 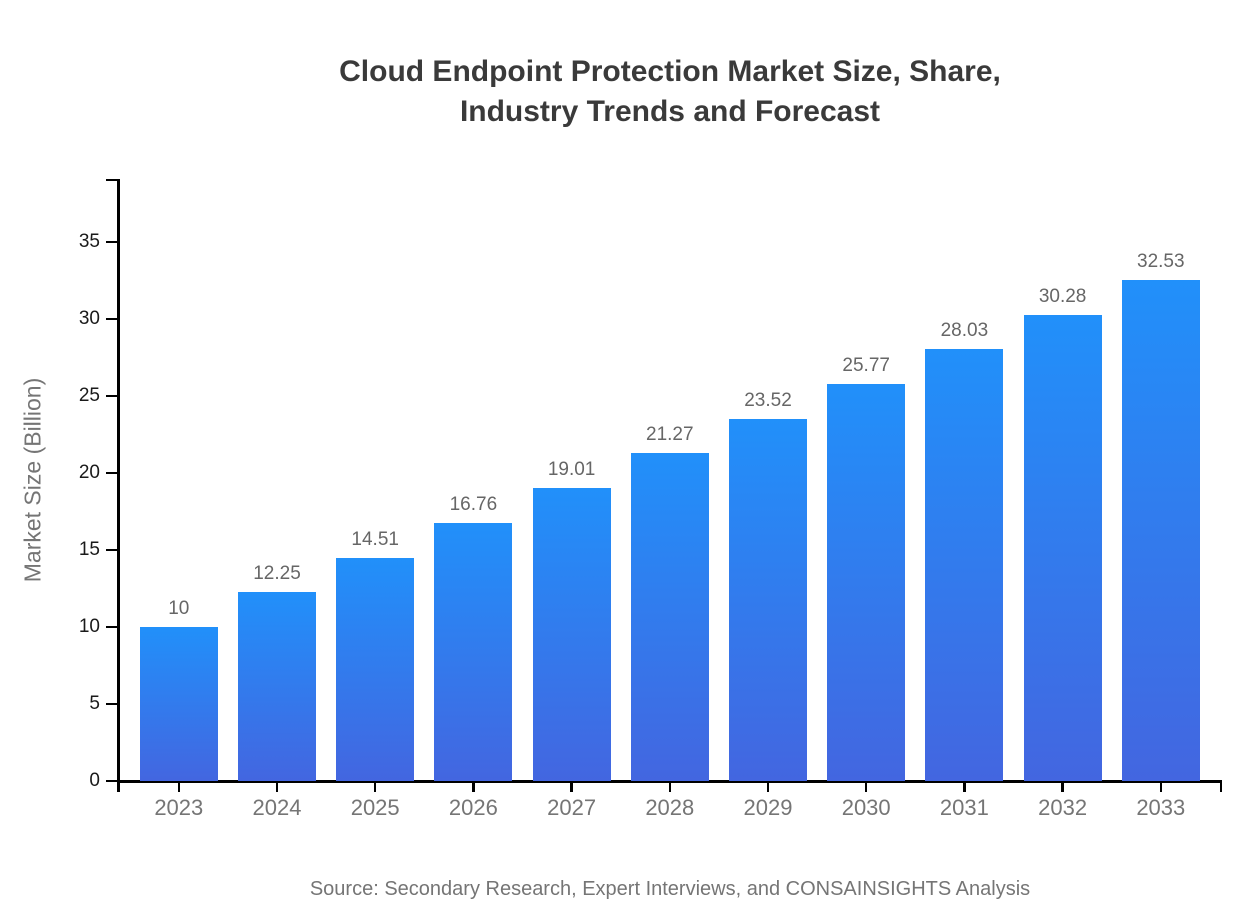 I want to click on bar-value-label-2025: 14.51, so click(x=375, y=539).